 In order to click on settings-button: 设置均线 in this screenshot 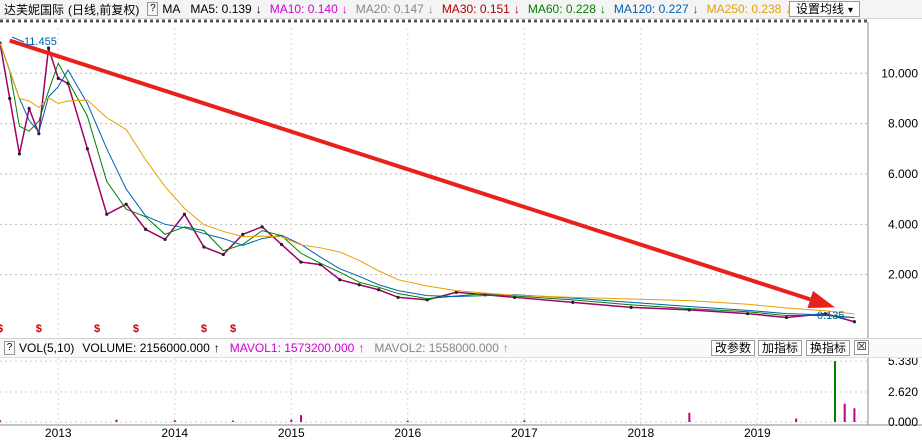, I will do `click(824, 9)`.